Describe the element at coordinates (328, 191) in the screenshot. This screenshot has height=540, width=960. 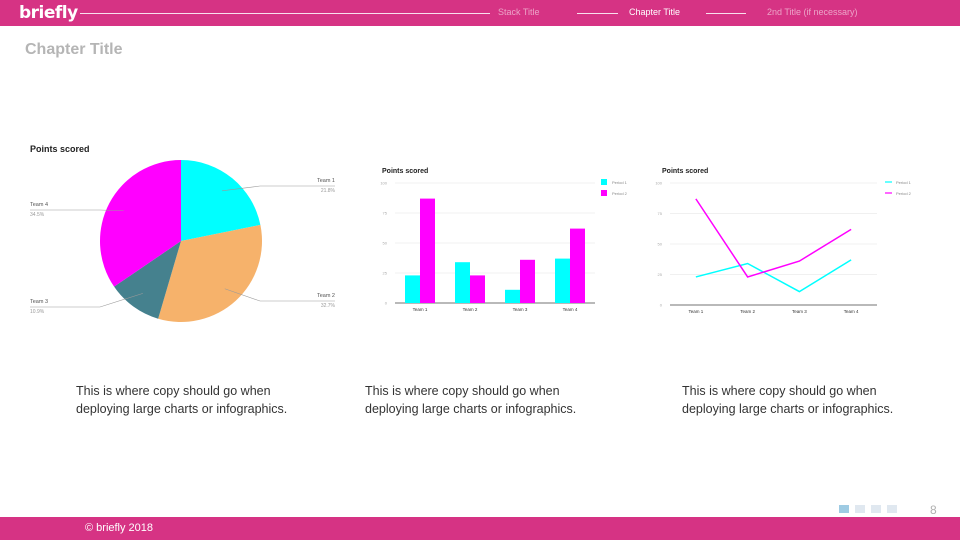
I see `slice-value-label: 21.8%` at that location.